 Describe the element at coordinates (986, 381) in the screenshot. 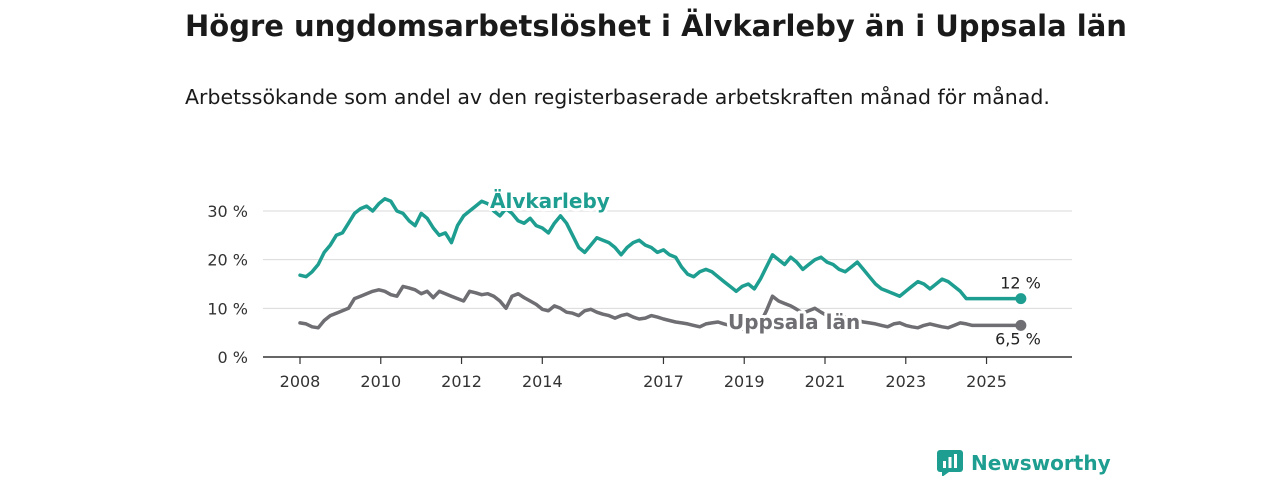

I see `x-tick-label: 2025` at that location.